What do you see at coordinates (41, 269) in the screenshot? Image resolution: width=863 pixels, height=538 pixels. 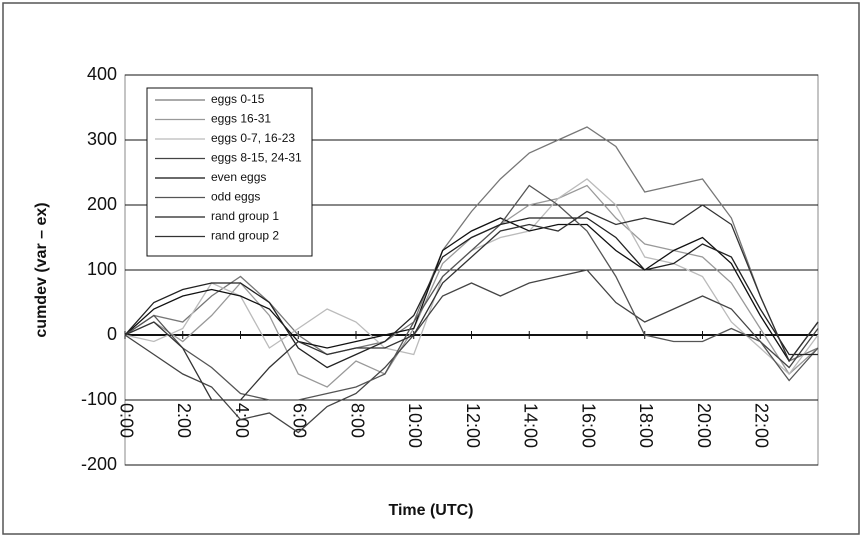 I see `y-axis-label: cumdev (var – ex)` at bounding box center [41, 269].